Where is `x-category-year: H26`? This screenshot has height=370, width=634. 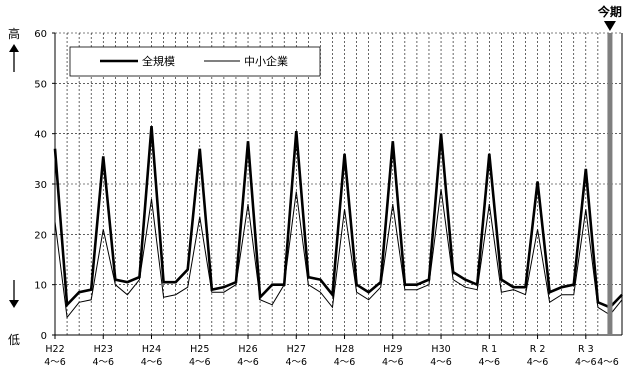
x-category-year: H26 is located at coordinates (247, 349).